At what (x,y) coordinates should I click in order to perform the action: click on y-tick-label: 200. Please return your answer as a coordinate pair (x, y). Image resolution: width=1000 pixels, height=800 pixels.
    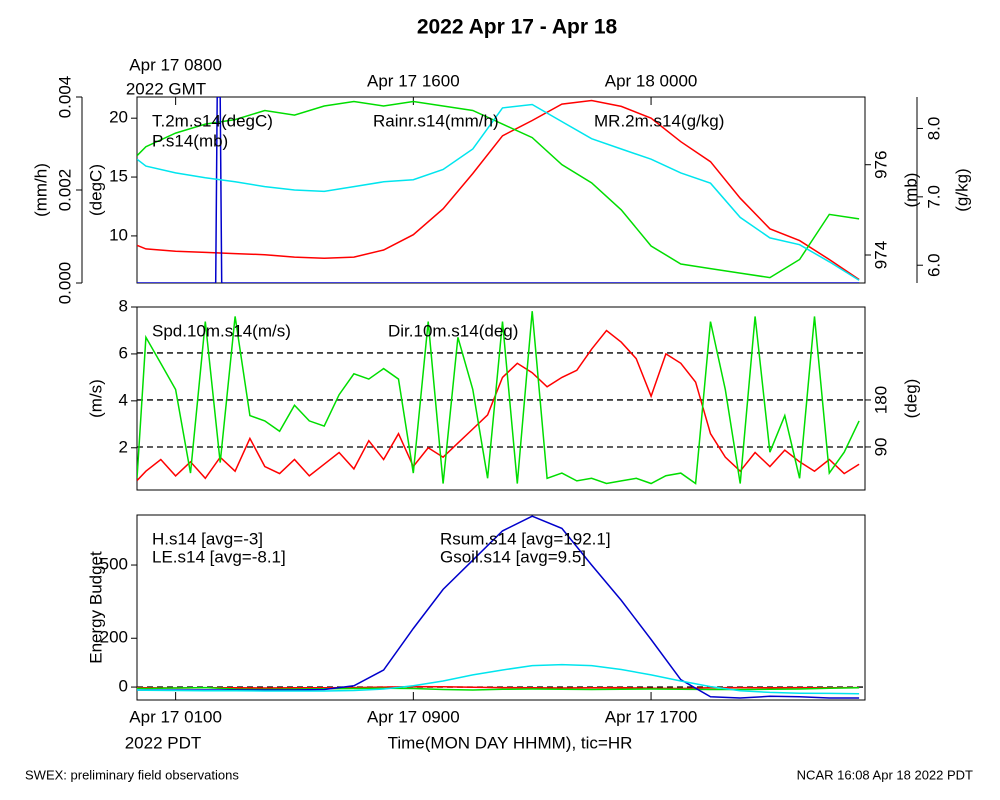
    Looking at the image, I should click on (114, 637).